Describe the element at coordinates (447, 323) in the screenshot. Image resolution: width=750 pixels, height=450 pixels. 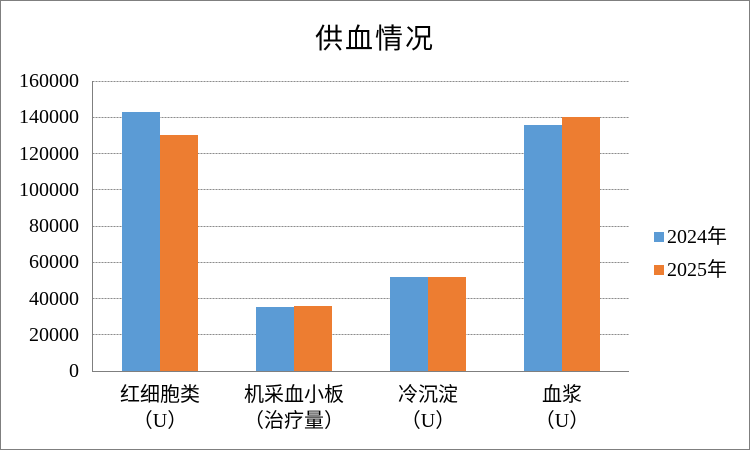
I see `bar-series1-cat2` at that location.